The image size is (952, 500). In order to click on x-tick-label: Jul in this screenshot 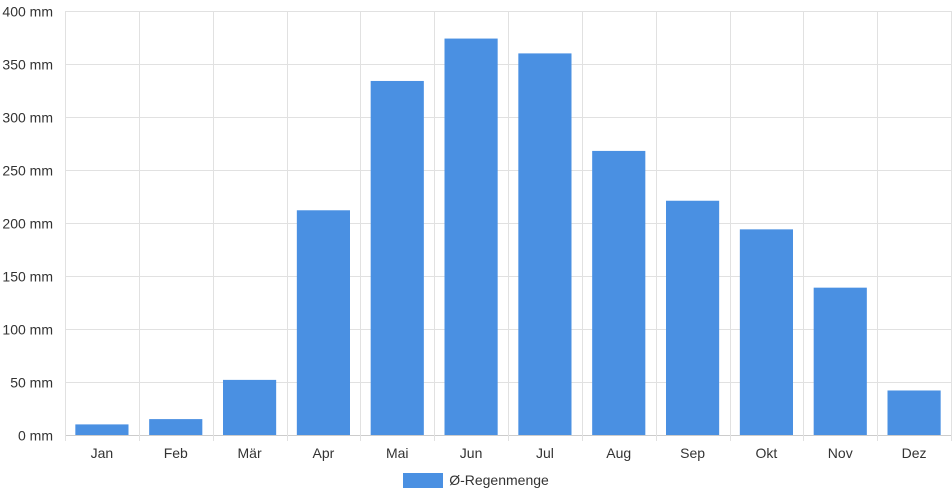, I will do `click(545, 453)`.